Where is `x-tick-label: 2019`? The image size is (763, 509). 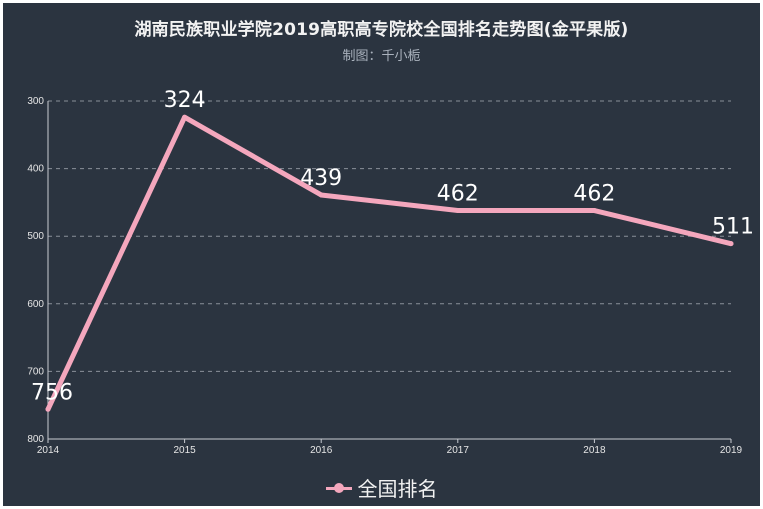
x-tick-label: 2019 is located at coordinates (731, 450).